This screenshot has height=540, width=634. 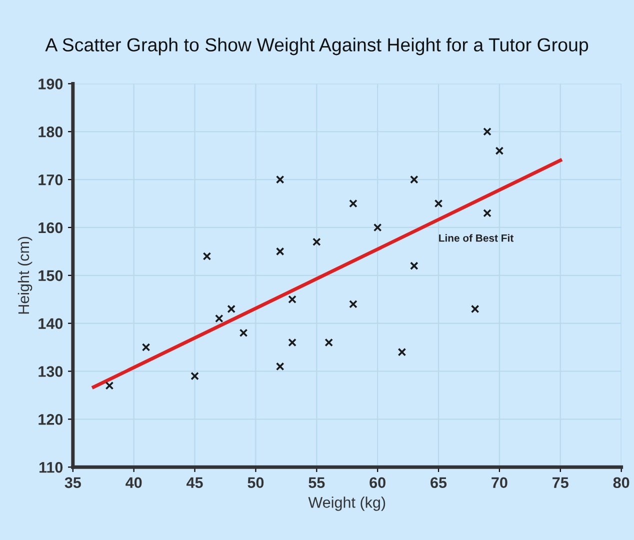 I want to click on y-tick-label: 170, so click(x=50, y=180).